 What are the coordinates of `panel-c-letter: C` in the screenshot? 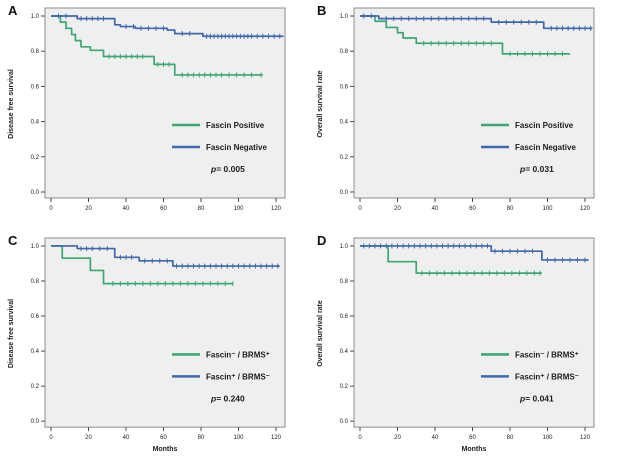 It's located at (13, 240).